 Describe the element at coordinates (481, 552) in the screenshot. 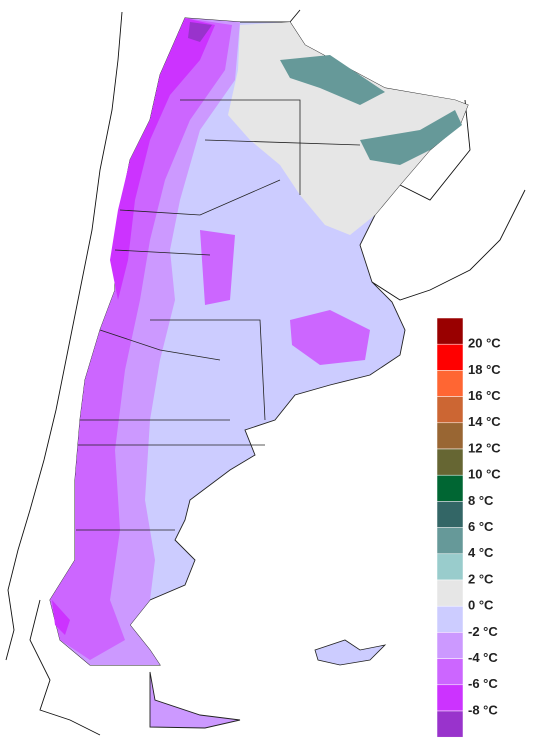

I see `legend-label: 4 °C` at that location.